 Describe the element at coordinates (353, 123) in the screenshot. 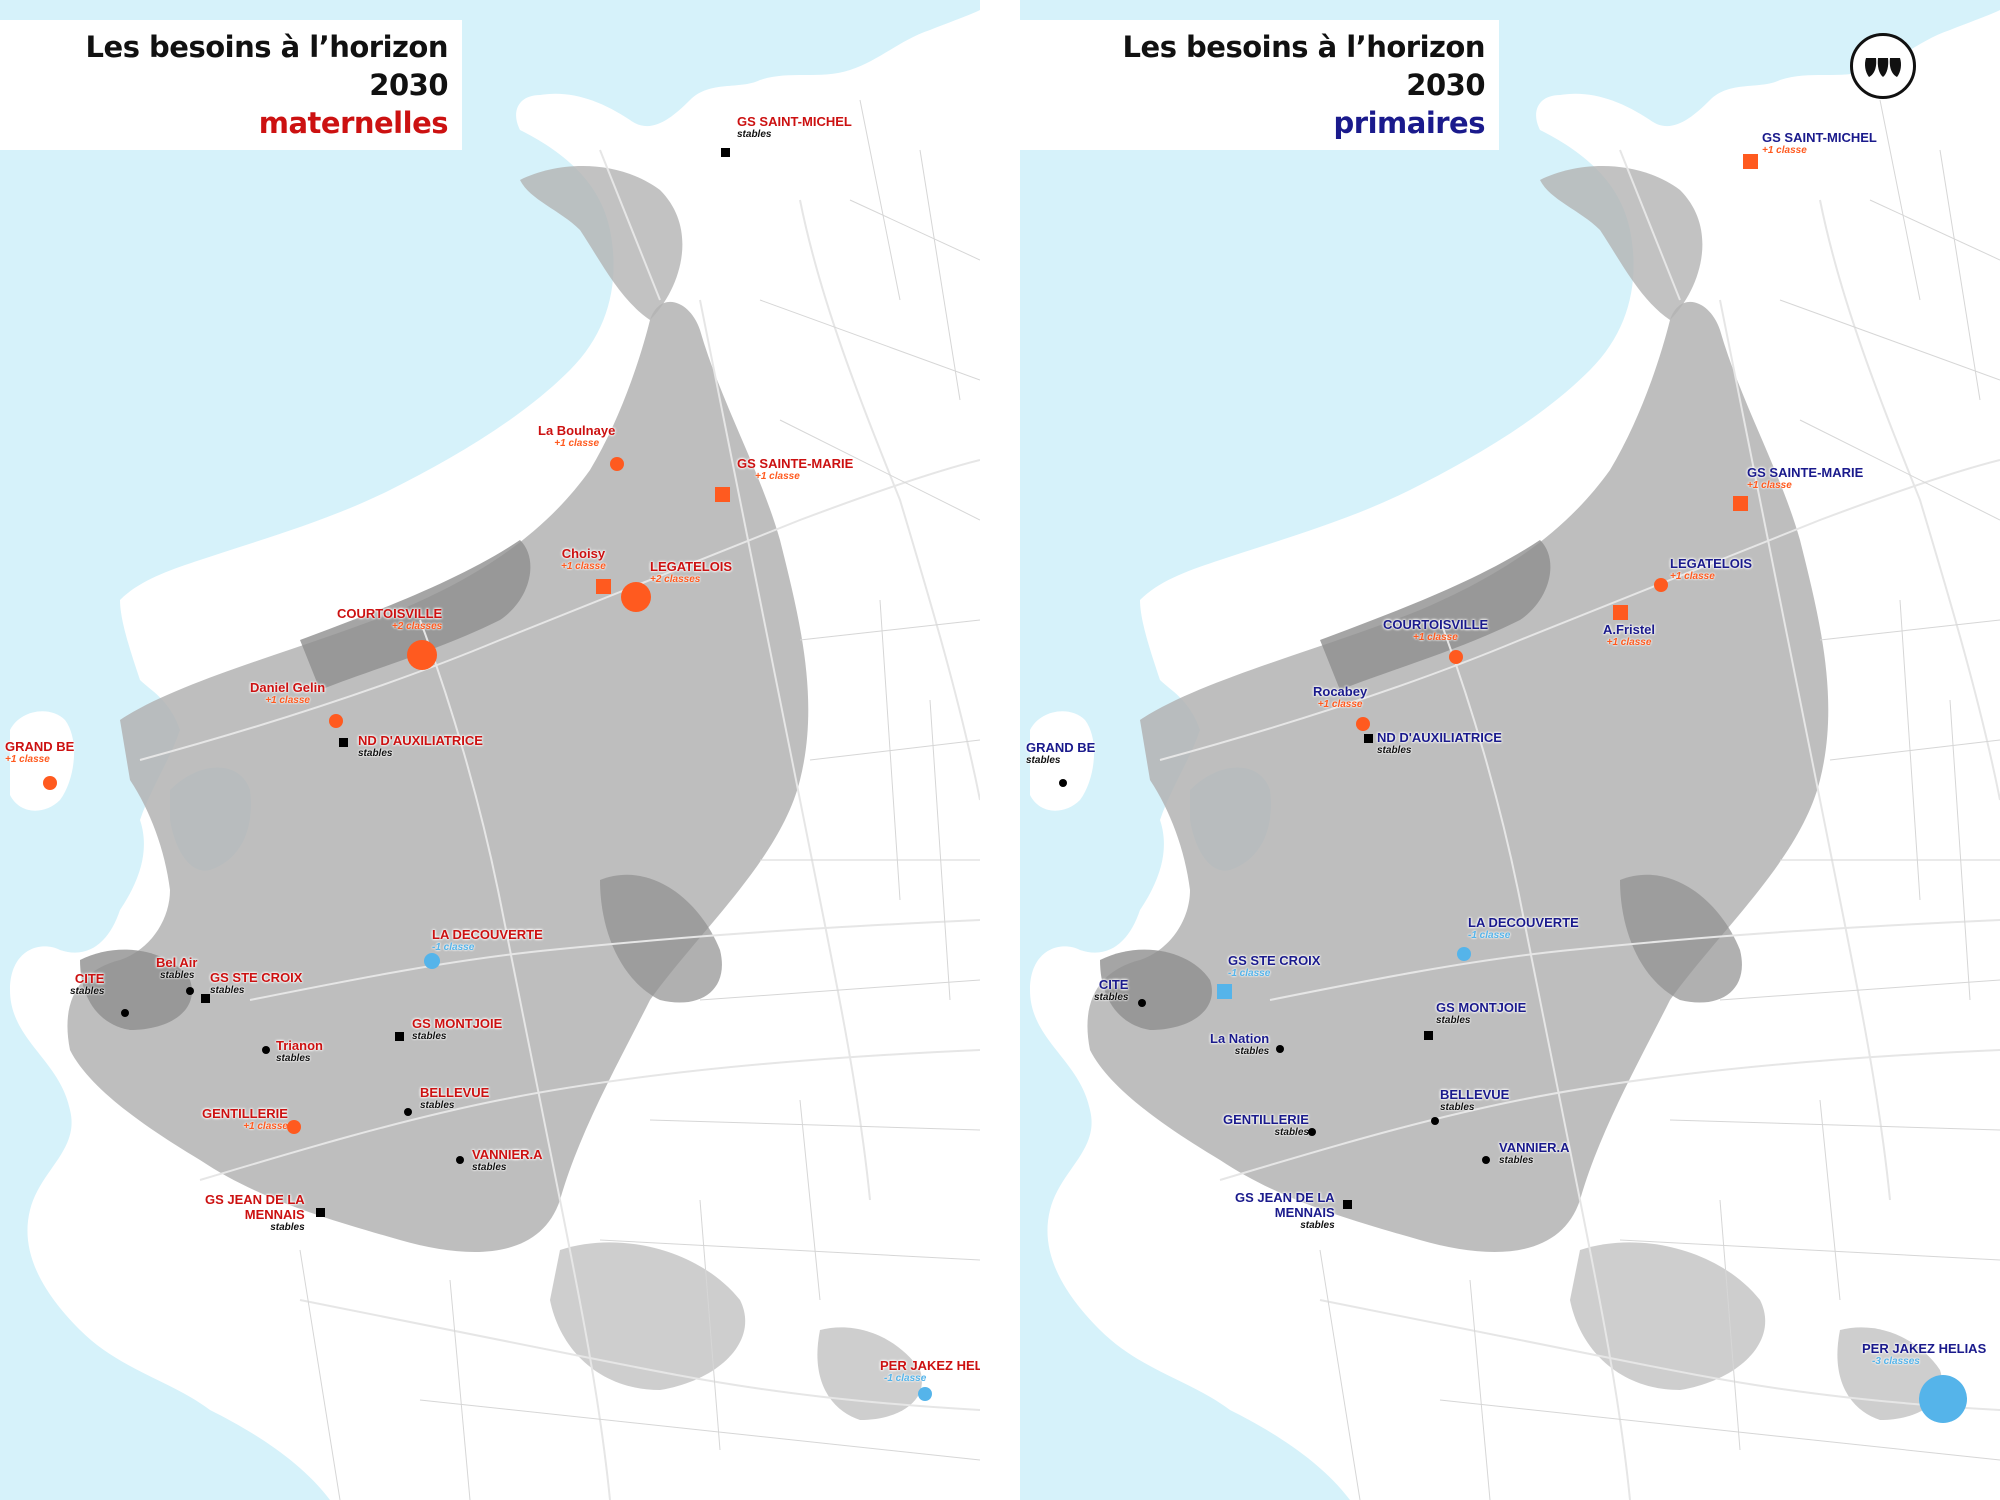

I see `map-subtitle: maternelles` at that location.